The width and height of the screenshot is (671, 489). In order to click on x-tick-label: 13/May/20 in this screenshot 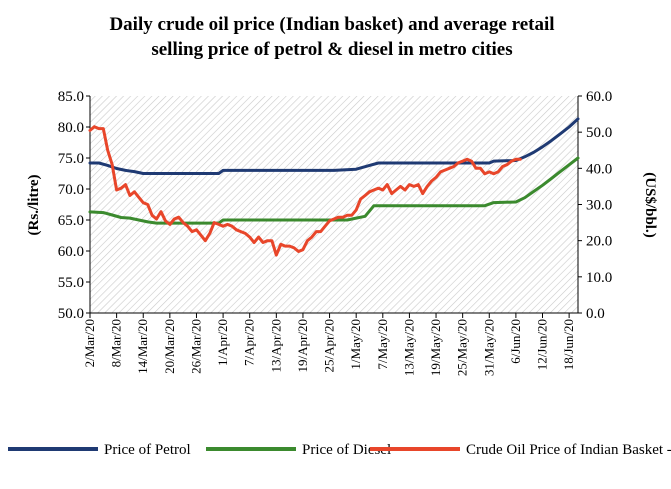, I will do `click(408, 347)`.